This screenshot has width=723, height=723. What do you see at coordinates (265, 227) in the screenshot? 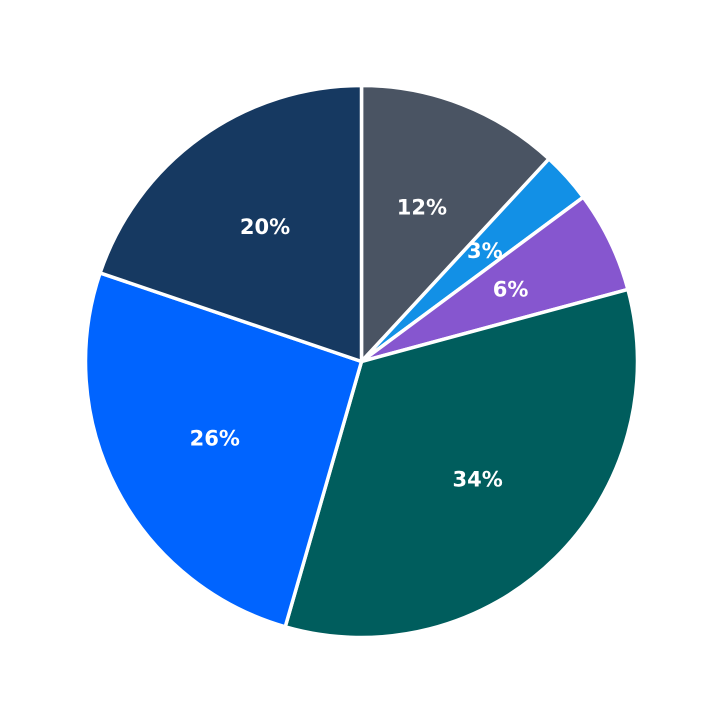
I see `slice-label-20: 20%` at bounding box center [265, 227].